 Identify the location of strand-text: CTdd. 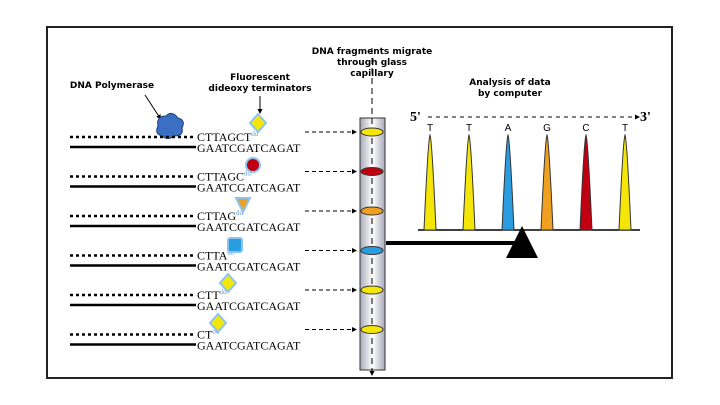
(208, 335).